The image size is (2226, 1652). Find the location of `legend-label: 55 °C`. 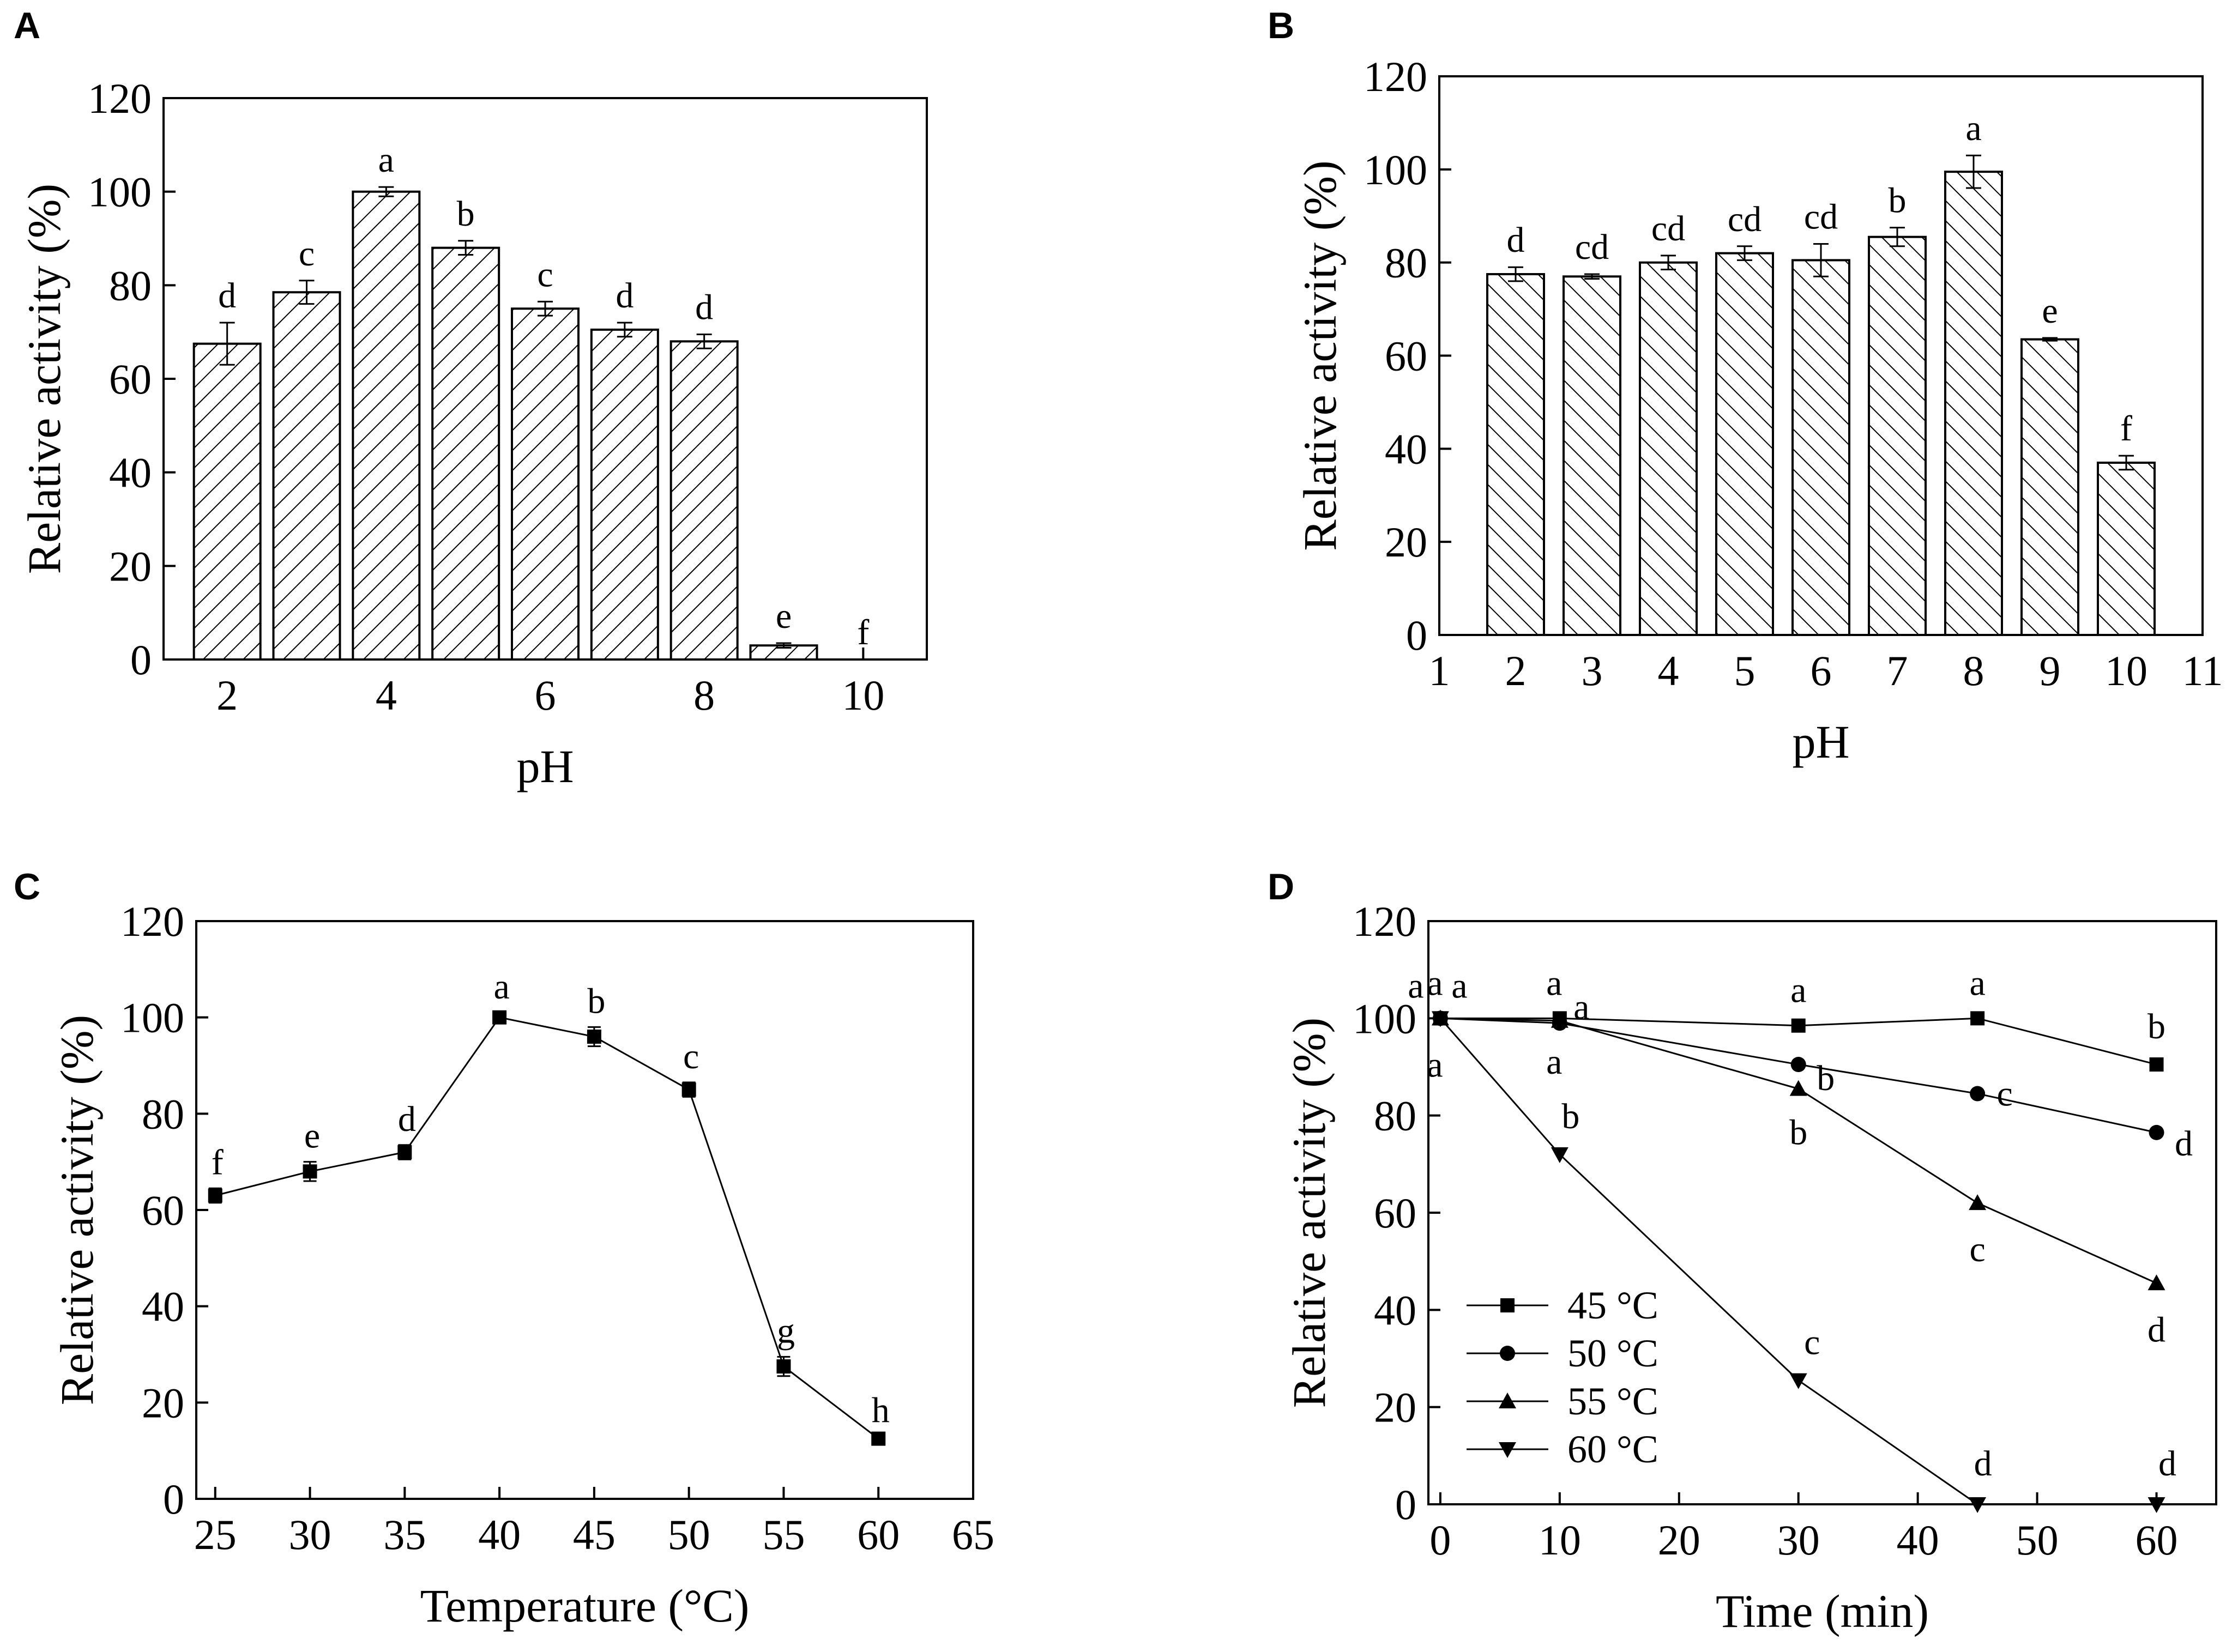

legend-label: 55 °C is located at coordinates (1612, 1401).